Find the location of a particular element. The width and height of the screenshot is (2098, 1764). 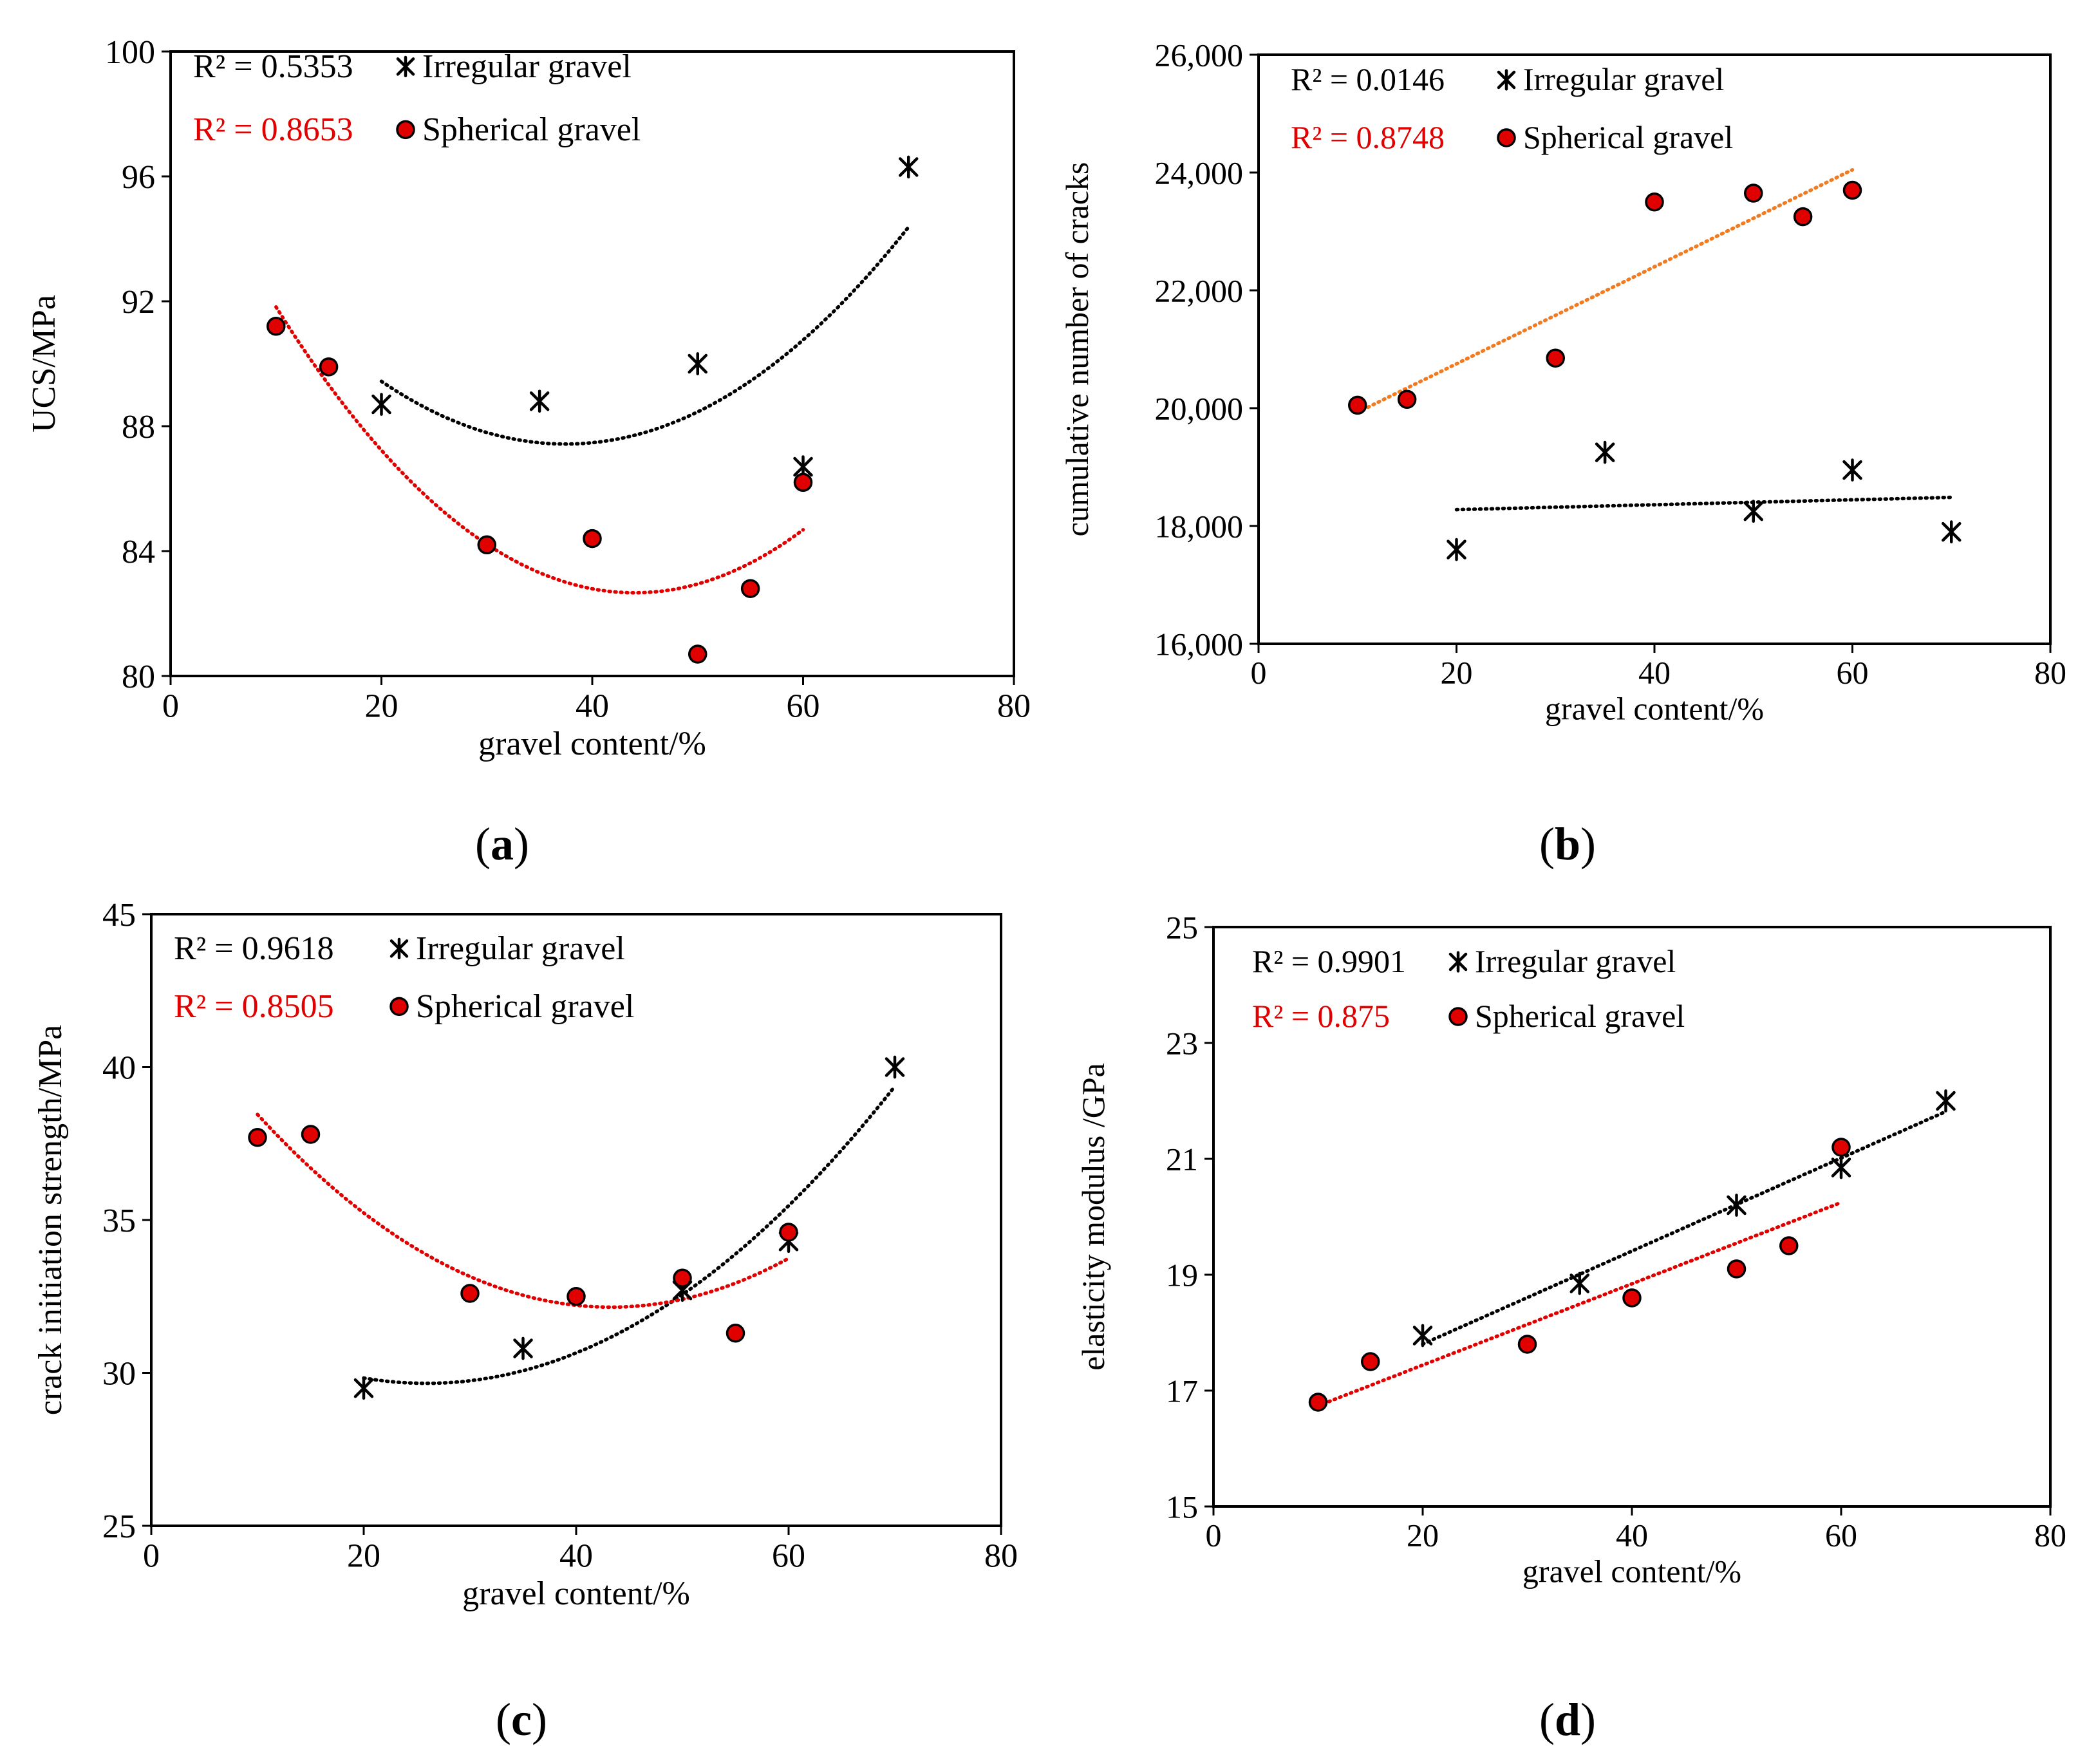

panel-label-b-letter: b is located at coordinates (1567, 844).